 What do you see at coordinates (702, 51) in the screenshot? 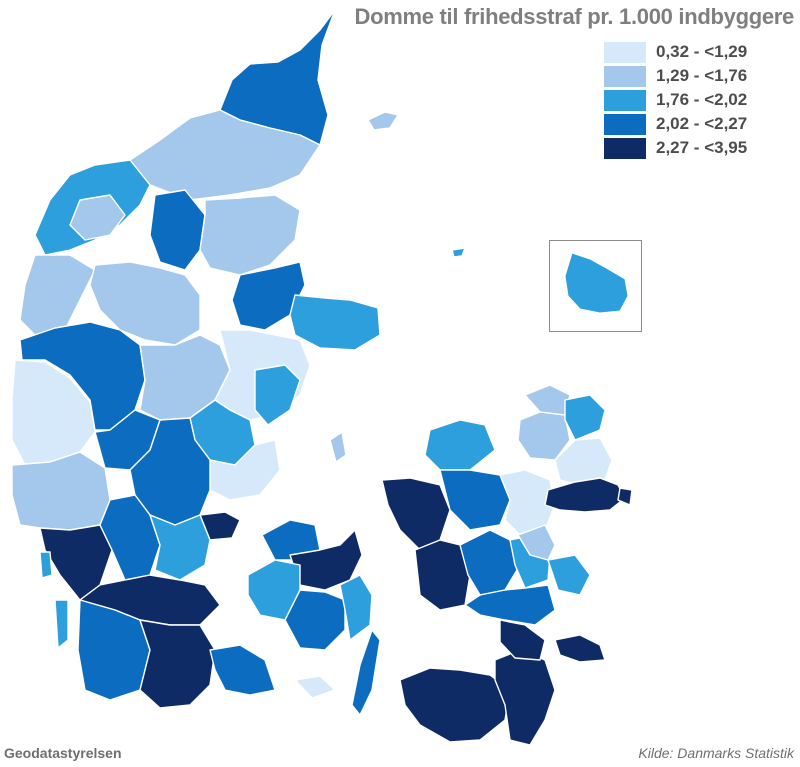
I see `legend-label: 0,32 - <1,29` at bounding box center [702, 51].